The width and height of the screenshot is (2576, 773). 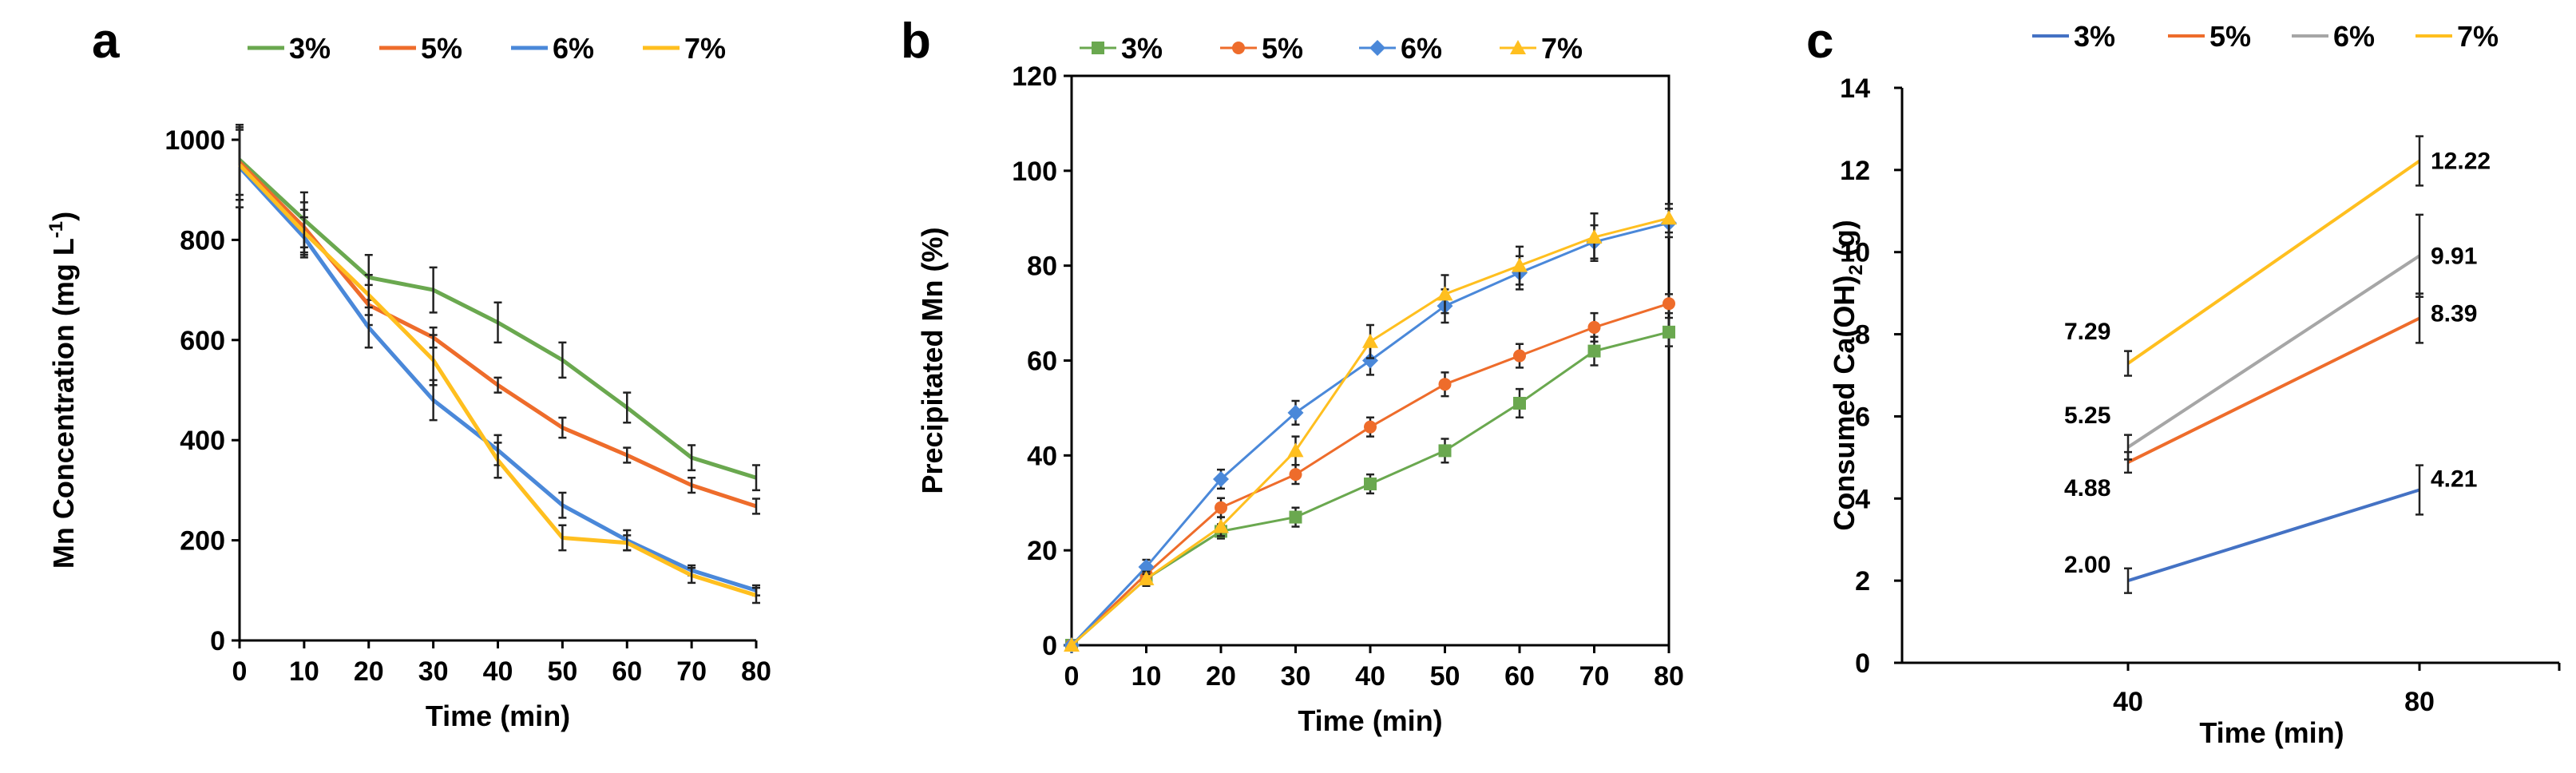 I want to click on y-tick-label: 120, so click(x=1035, y=76).